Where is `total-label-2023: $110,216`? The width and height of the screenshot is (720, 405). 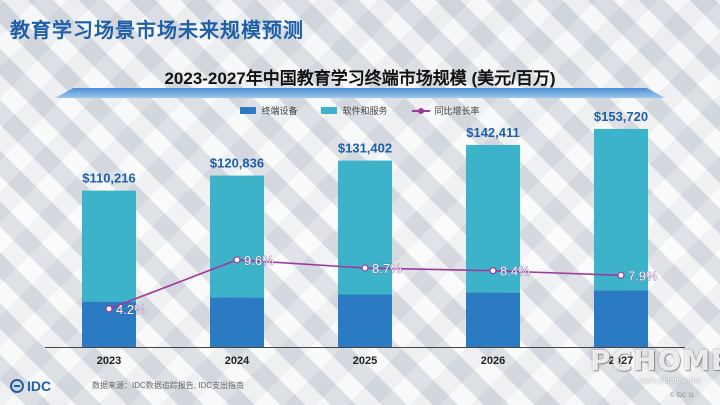 total-label-2023: $110,216 is located at coordinates (109, 178).